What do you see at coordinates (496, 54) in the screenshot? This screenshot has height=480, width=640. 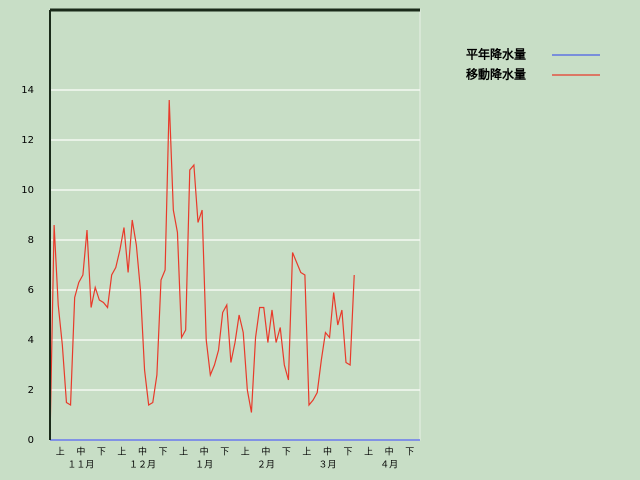 I see `legend-label: 平年降水量` at bounding box center [496, 54].